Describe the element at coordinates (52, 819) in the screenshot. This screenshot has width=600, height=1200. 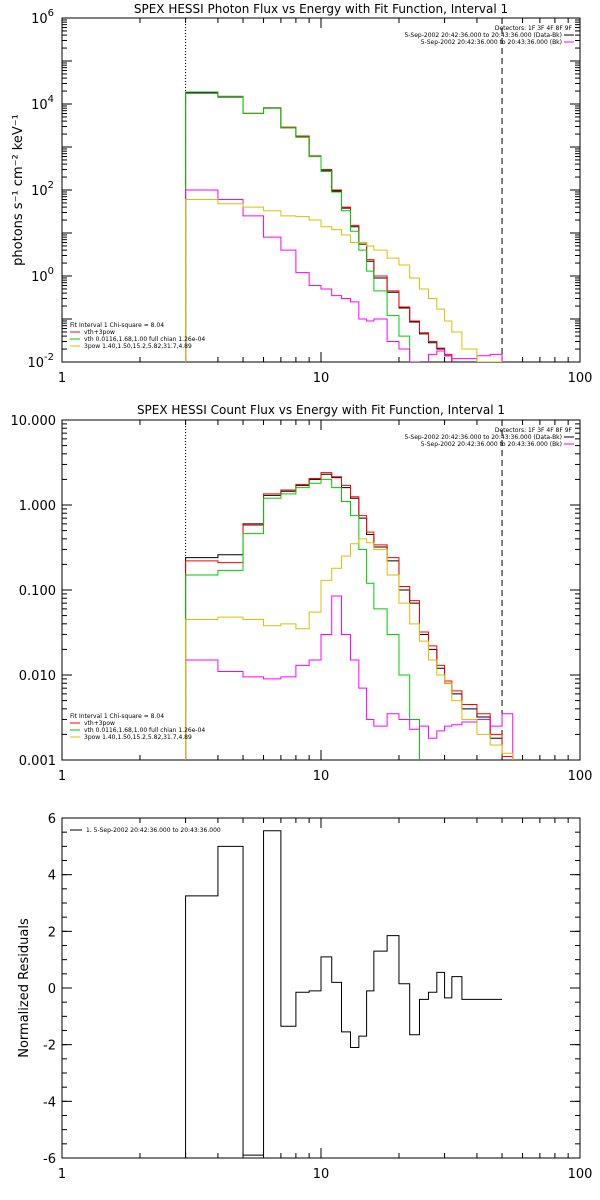
I see `y-tick-label: 6` at that location.